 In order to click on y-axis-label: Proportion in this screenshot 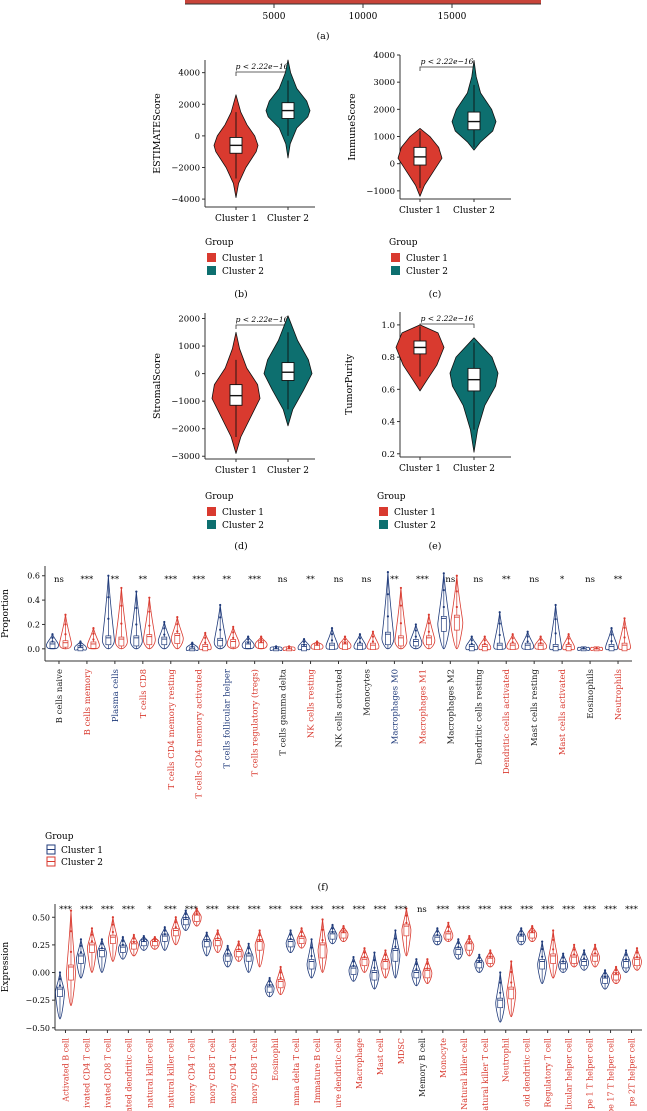, I will do `click(6, 613)`.